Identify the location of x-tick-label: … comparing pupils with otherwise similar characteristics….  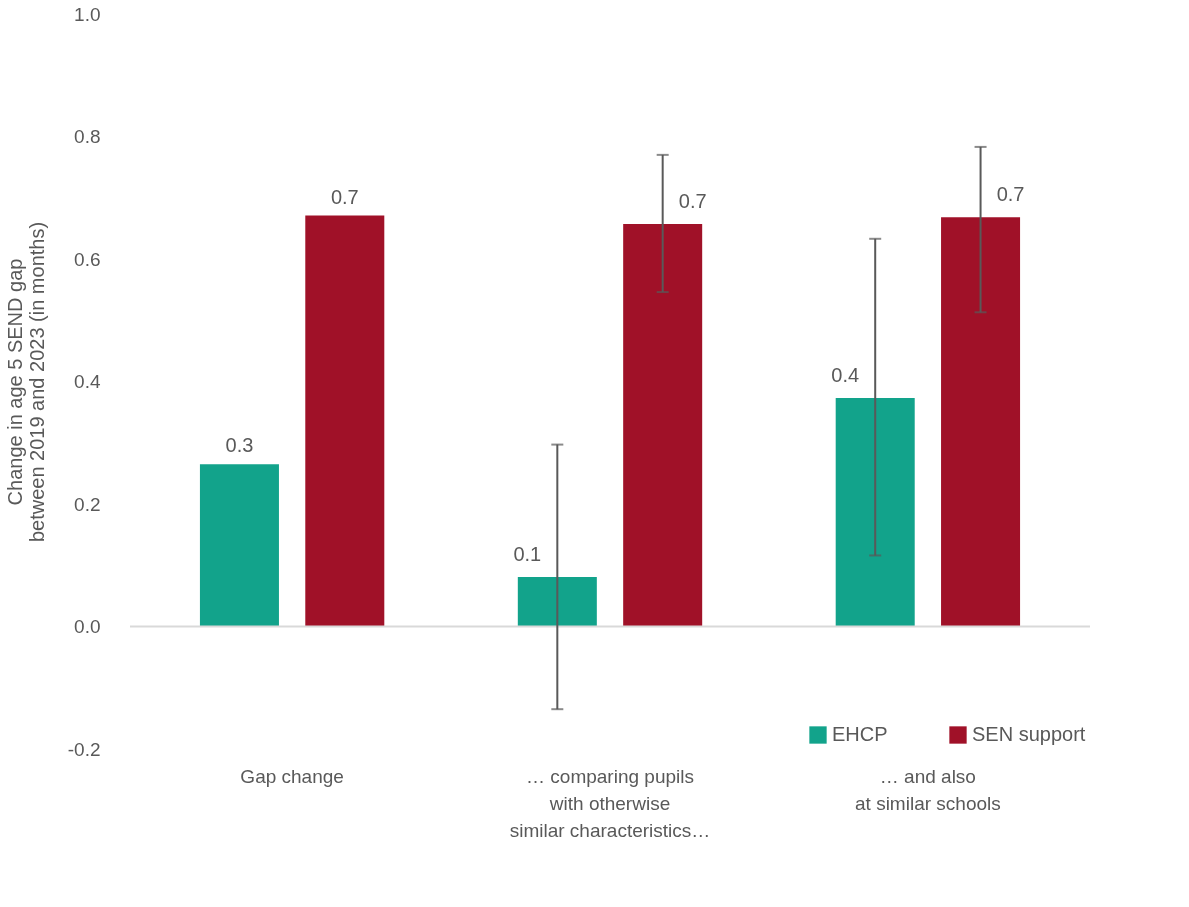
(610, 803).